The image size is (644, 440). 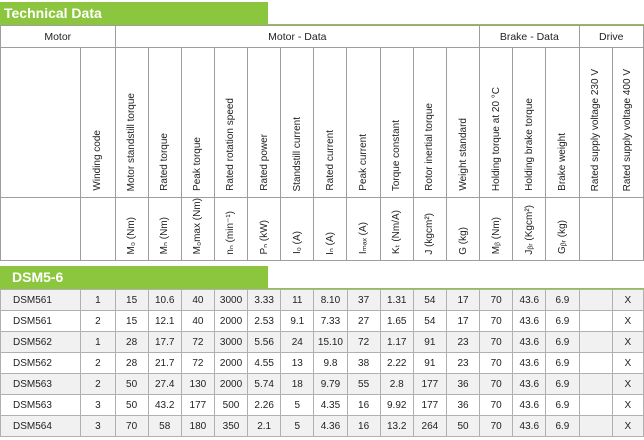 What do you see at coordinates (264, 405) in the screenshot?
I see `table-cell: 2.26` at bounding box center [264, 405].